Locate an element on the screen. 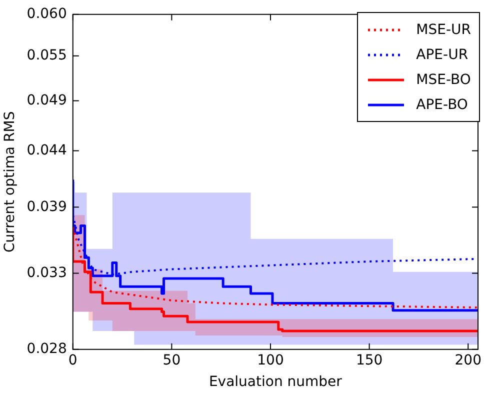  x-tick-label: 50 is located at coordinates (171, 360).